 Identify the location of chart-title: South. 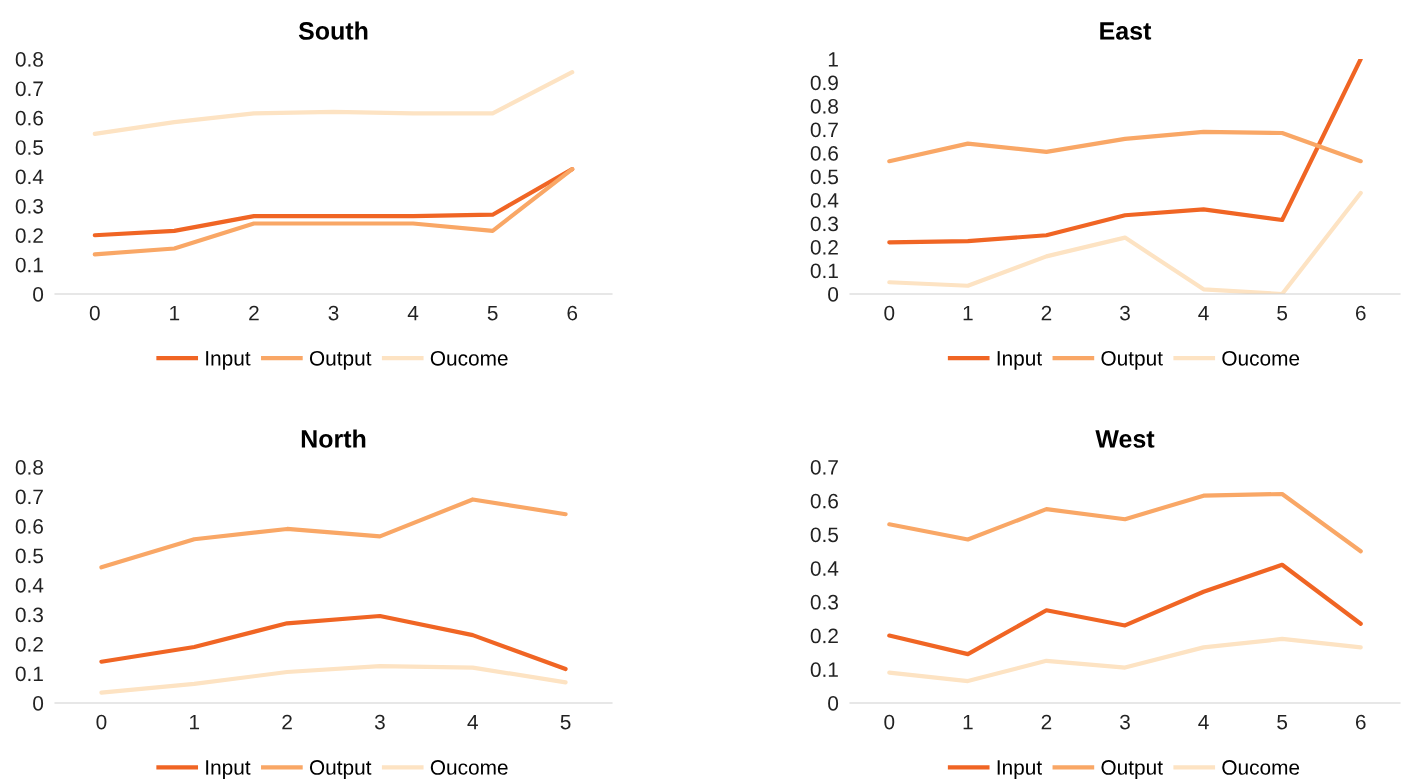
(333, 30).